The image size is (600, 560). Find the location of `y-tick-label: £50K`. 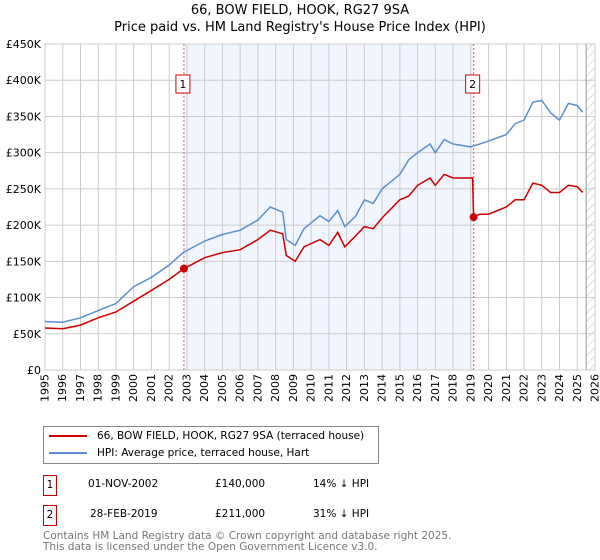

y-tick-label: £50K is located at coordinates (27, 334).